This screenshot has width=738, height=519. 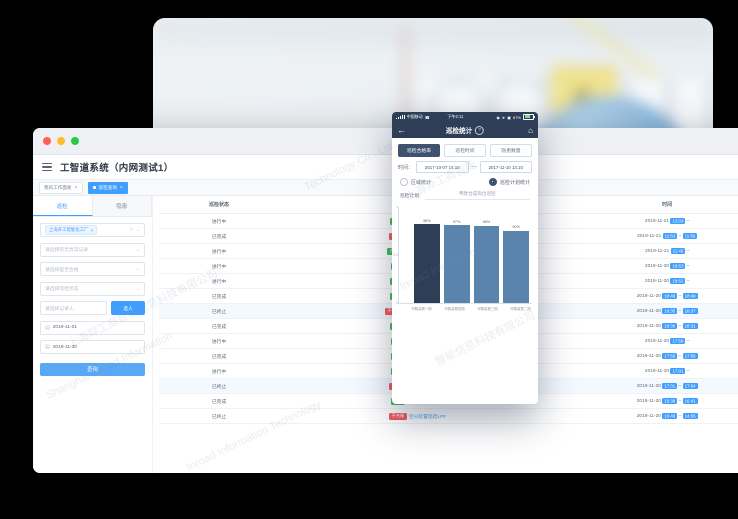 What do you see at coordinates (529, 117) in the screenshot?
I see `battery-icon` at bounding box center [529, 117].